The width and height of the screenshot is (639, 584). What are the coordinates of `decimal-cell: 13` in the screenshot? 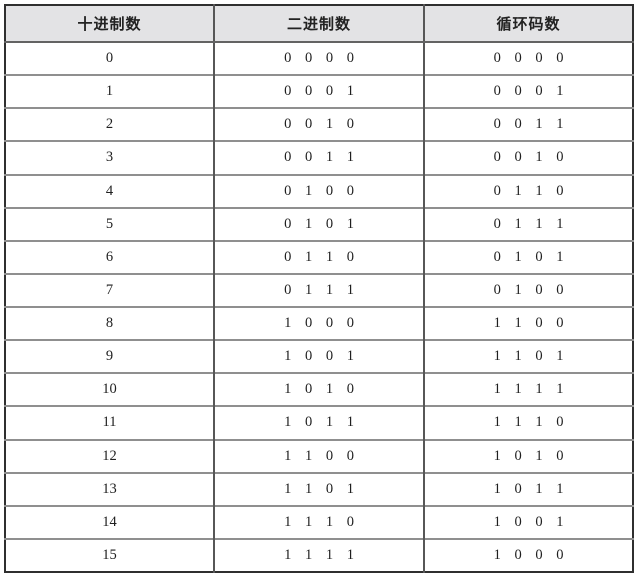 It's located at (109, 489).